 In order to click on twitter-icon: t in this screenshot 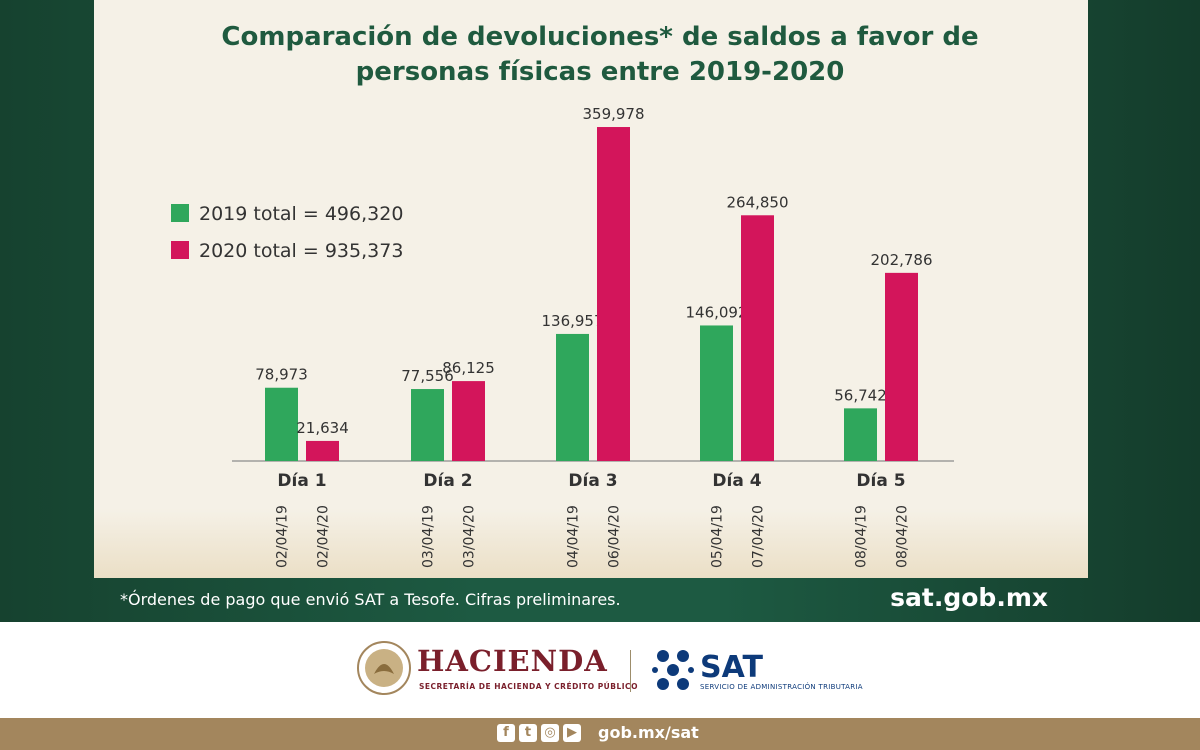, I will do `click(528, 733)`.